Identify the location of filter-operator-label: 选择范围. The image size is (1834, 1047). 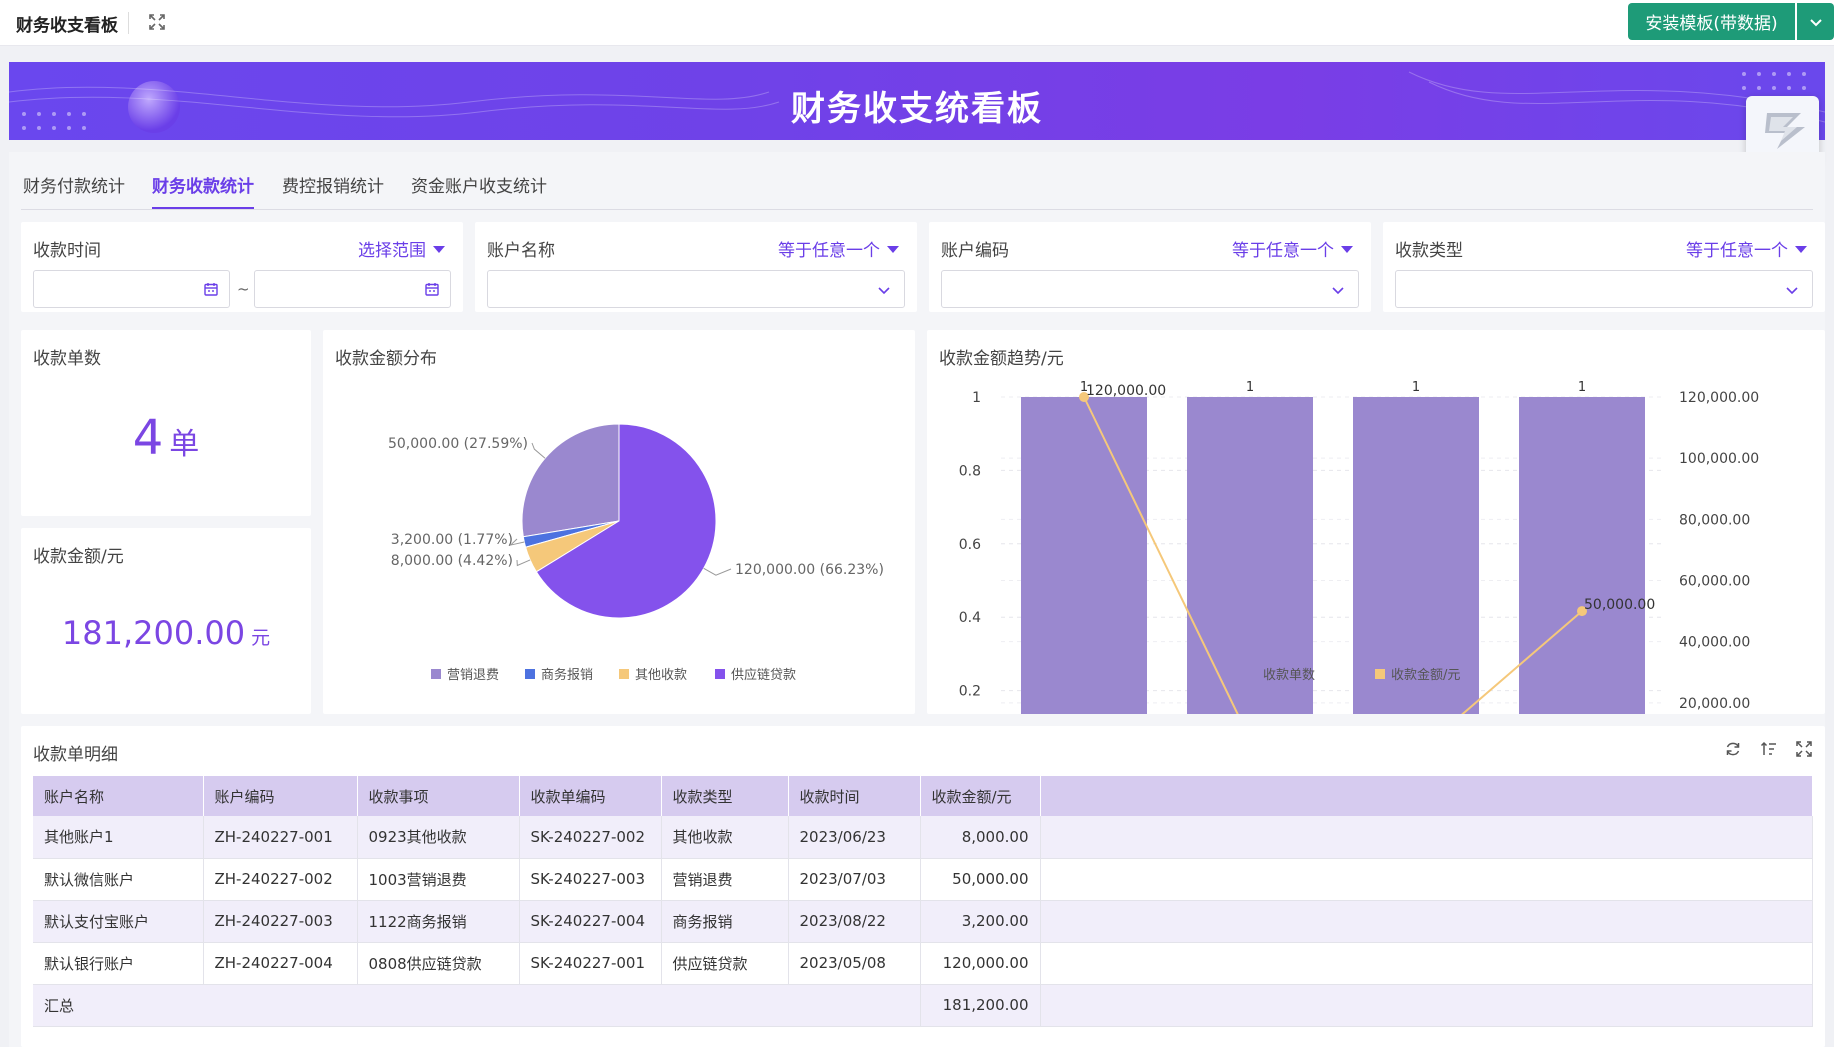
(392, 251).